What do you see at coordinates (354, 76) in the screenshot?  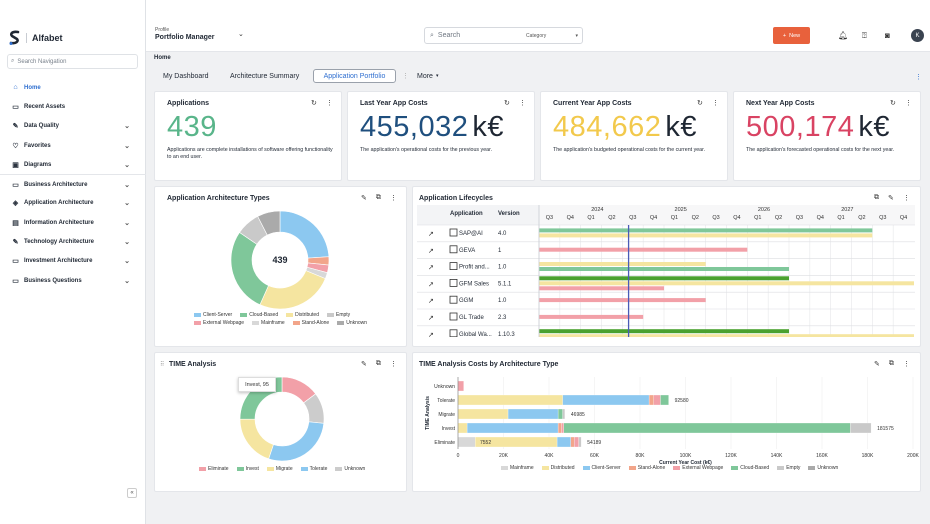 I see `tab-application-portfolio: Application Portfolio` at bounding box center [354, 76].